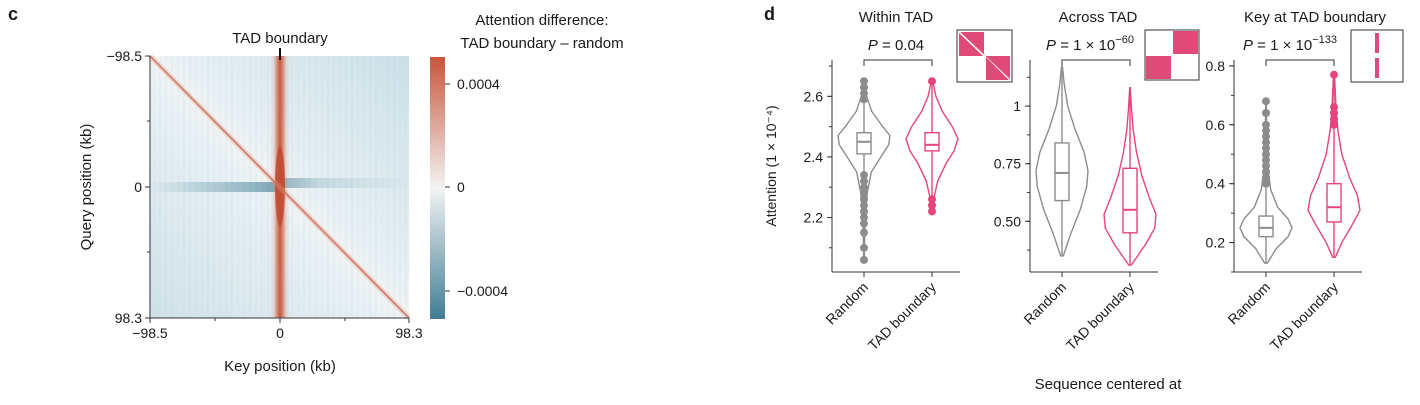  What do you see at coordinates (1315, 17) in the screenshot?
I see `violin-panel-title: Key at TAD boundary` at bounding box center [1315, 17].